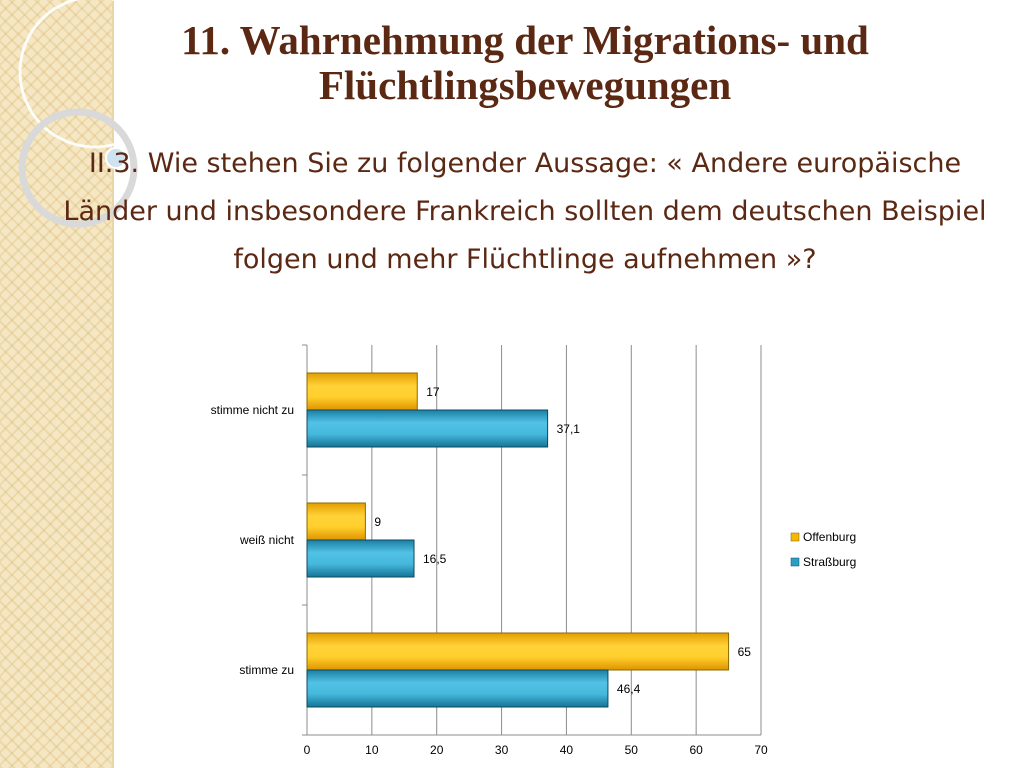  What do you see at coordinates (377, 522) in the screenshot?
I see `data-label: 9` at bounding box center [377, 522].